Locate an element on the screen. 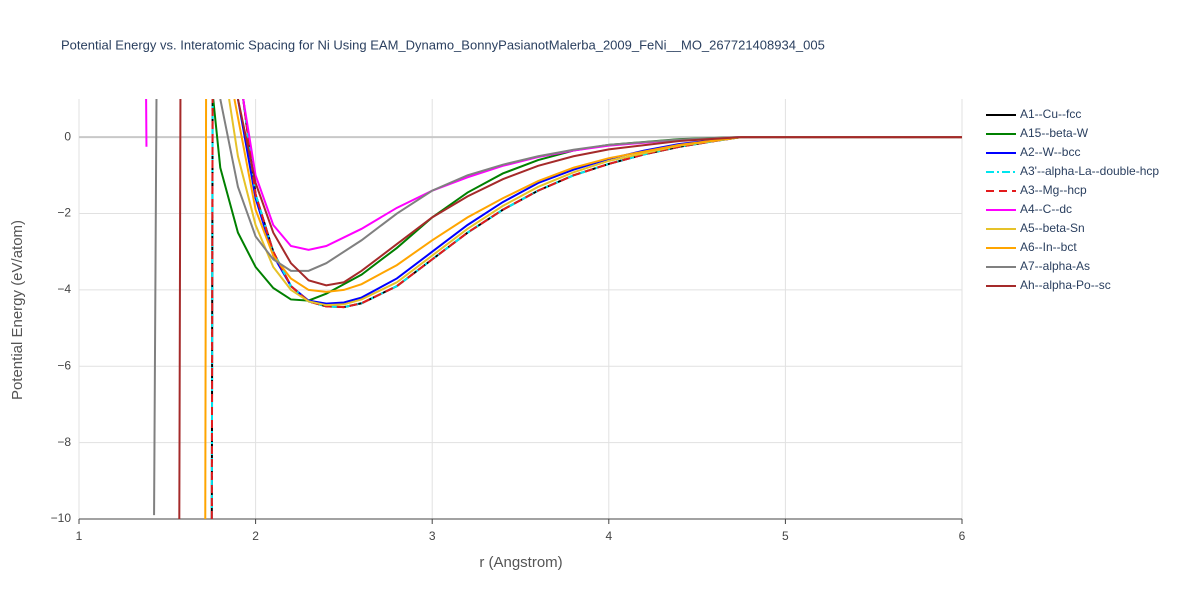 The width and height of the screenshot is (1200, 605). legend-label: A1--Cu--fcc is located at coordinates (1050, 114).